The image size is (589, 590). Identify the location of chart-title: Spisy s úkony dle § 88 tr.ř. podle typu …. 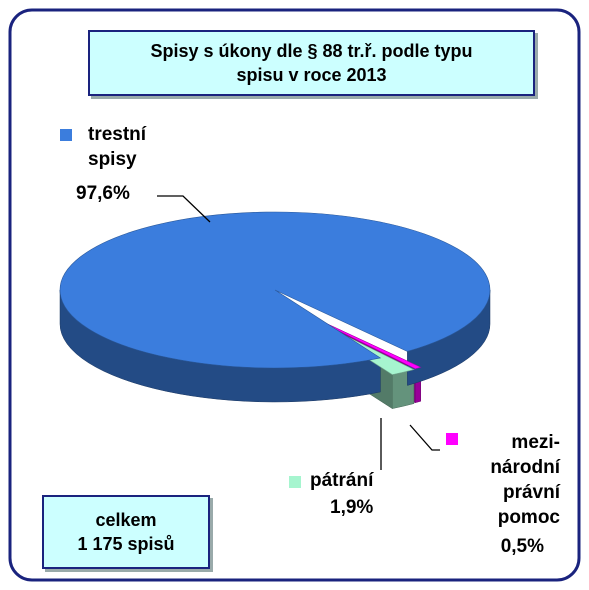
(311, 63).